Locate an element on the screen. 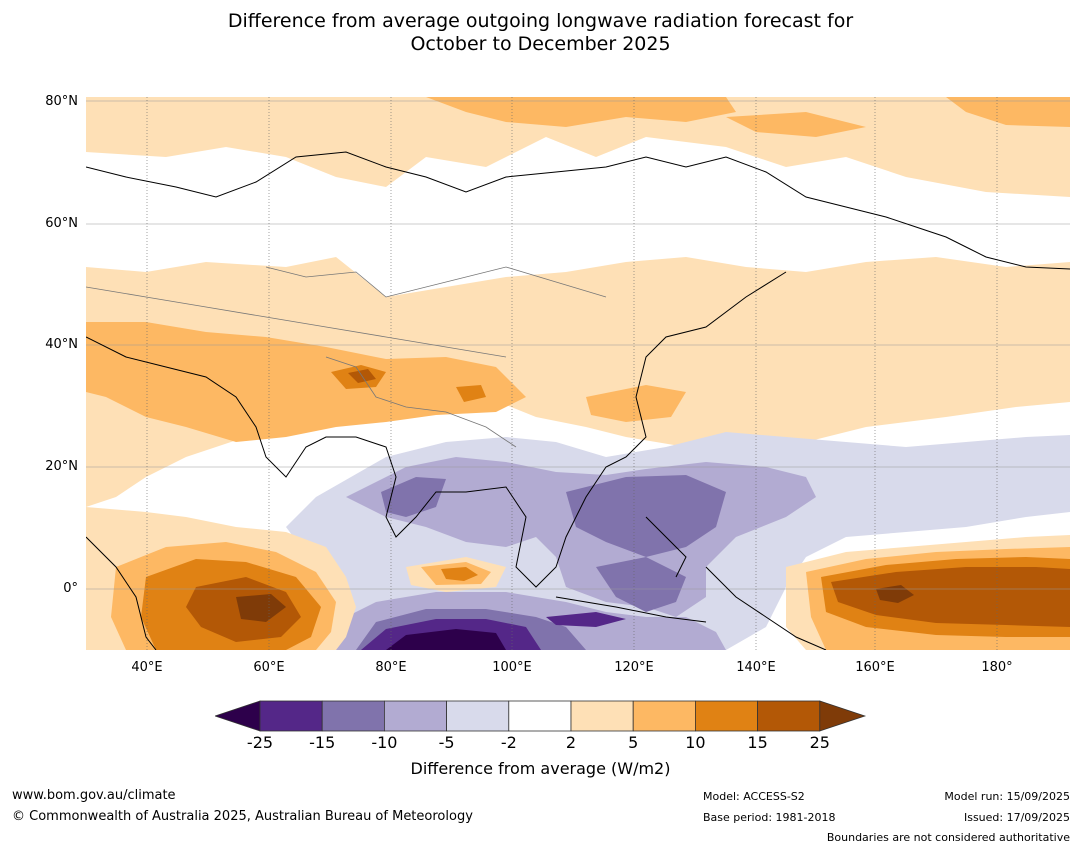 The image size is (1081, 850). colorbar-segments is located at coordinates (541, 716).